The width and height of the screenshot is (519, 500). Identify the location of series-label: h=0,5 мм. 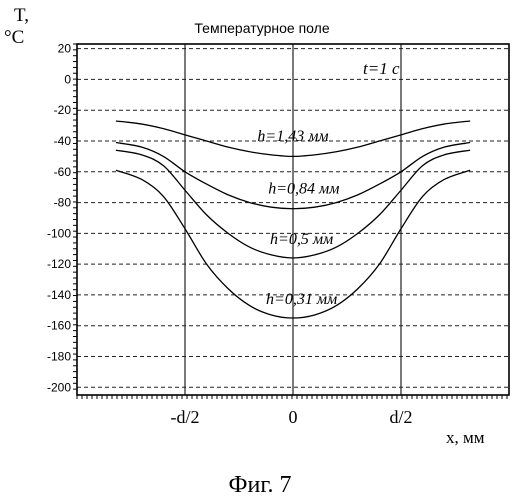
(301, 239).